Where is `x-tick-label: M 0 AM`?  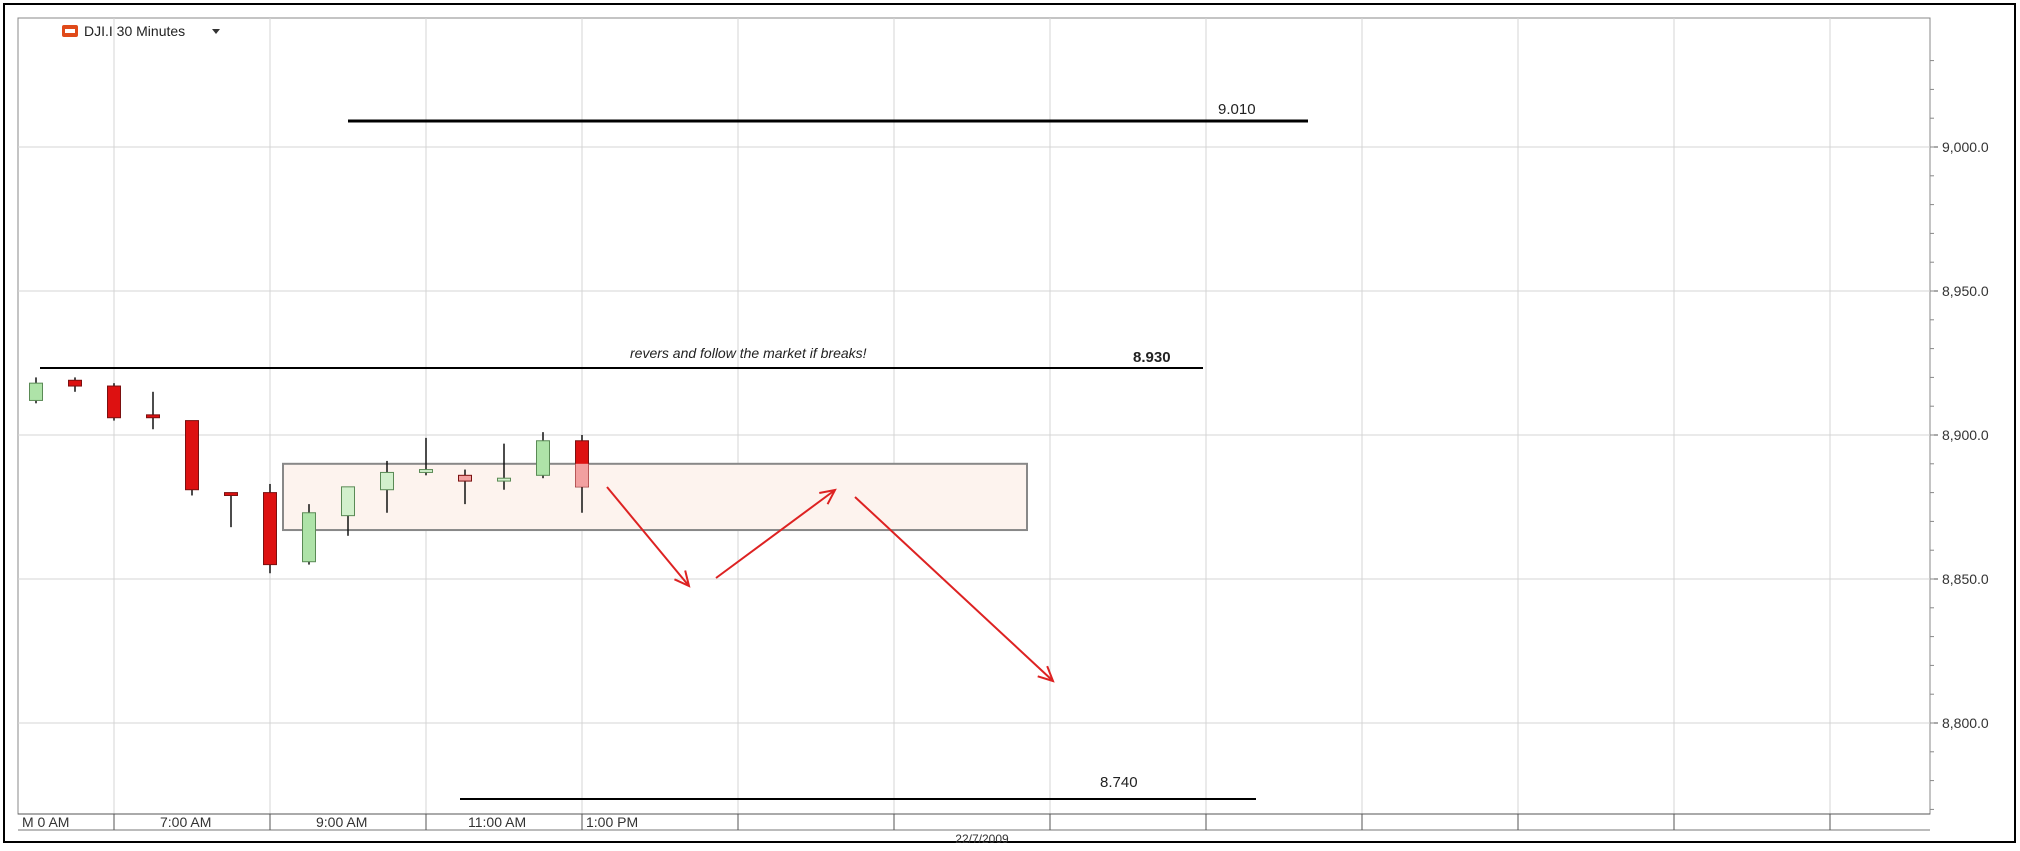 x-tick-label: M 0 AM is located at coordinates (45, 822).